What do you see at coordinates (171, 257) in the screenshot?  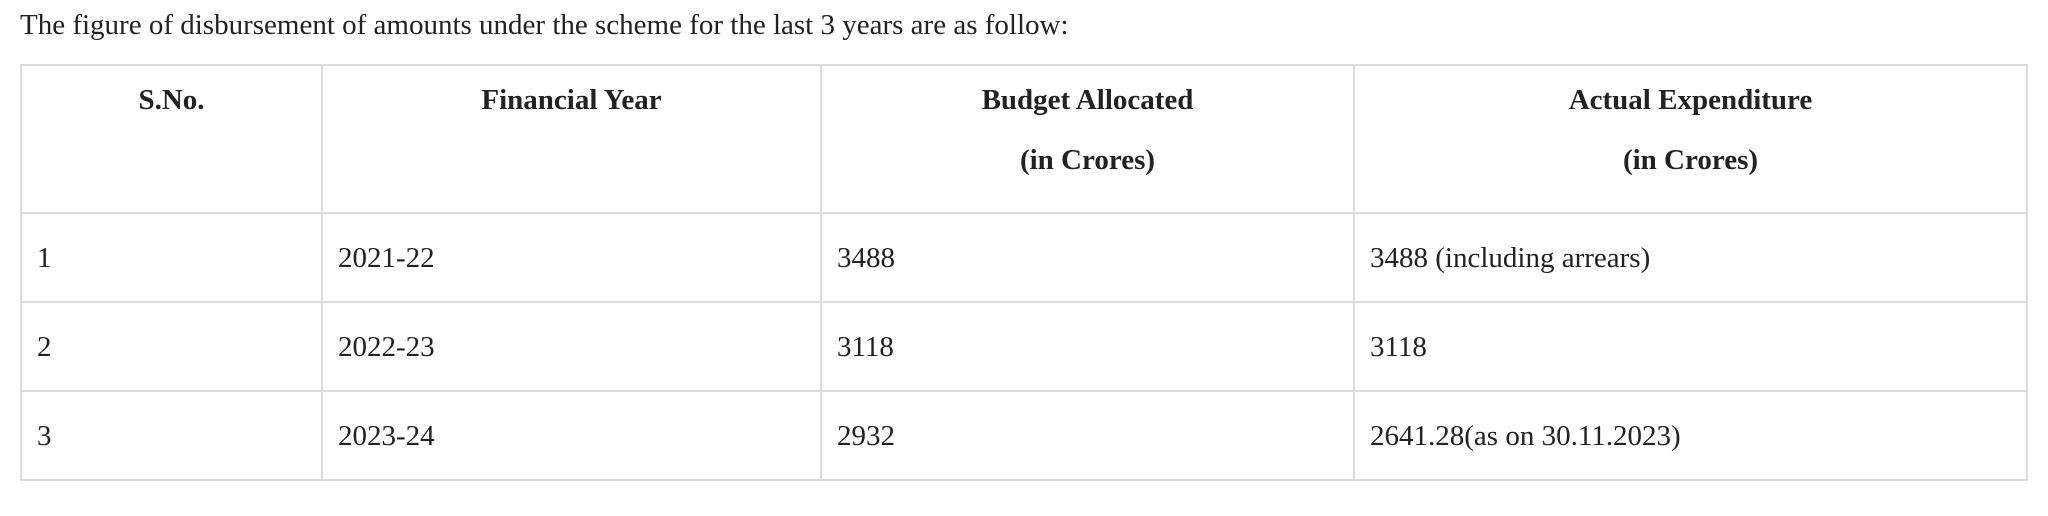 I see `cell-sno: 1` at bounding box center [171, 257].